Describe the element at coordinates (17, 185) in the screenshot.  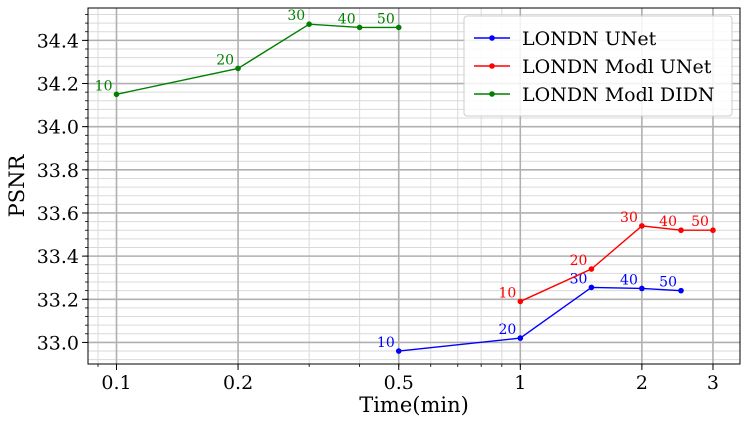
I see `y-axis-label: PSNR` at that location.